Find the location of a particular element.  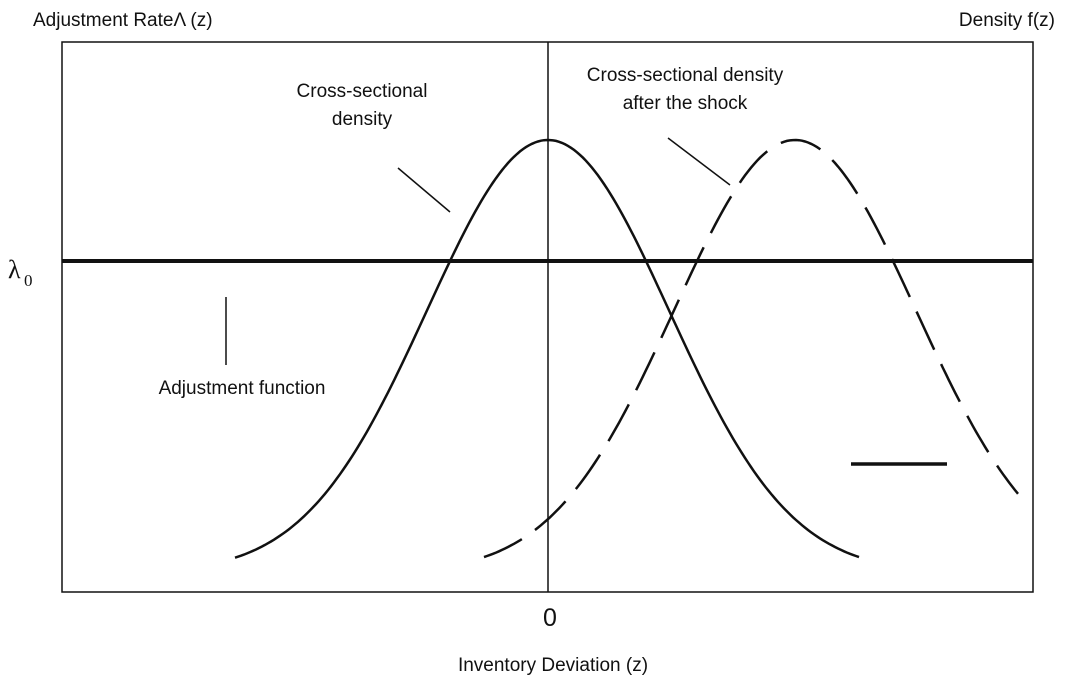

lambda-subscript: 0 is located at coordinates (28, 280).